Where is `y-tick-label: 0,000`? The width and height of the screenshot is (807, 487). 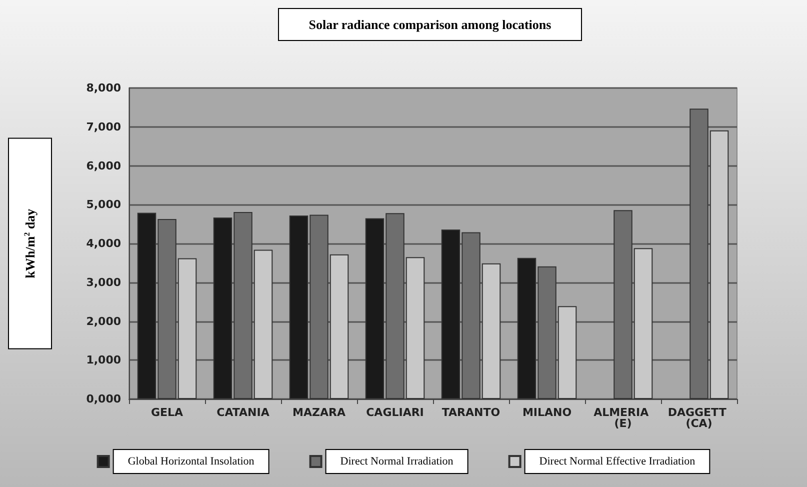
y-tick-label: 0,000 is located at coordinates (104, 399).